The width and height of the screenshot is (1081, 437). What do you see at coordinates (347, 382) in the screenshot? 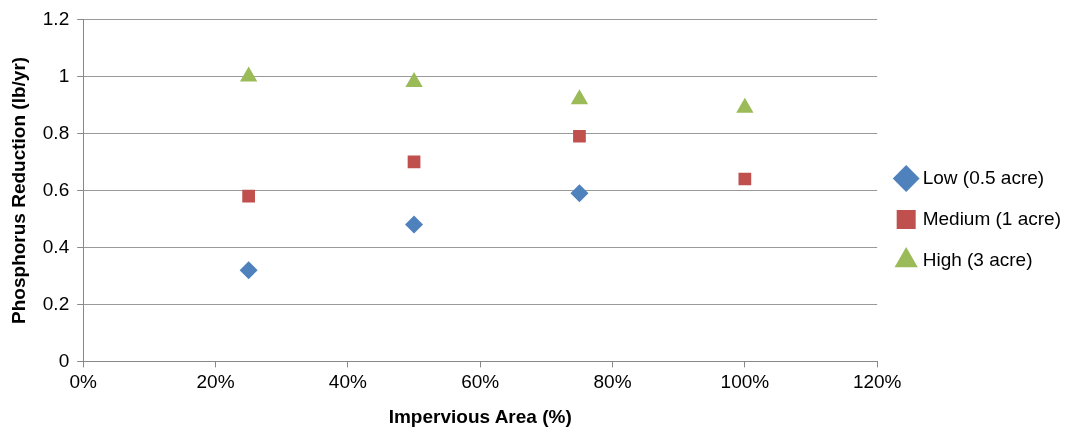
I see `x-tick-label: 40%` at bounding box center [347, 382].